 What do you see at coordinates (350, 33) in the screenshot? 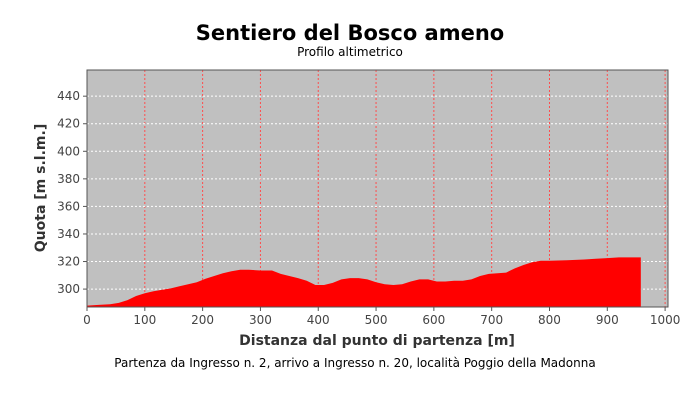
I see `chart-title: Sentiero del Bosco ameno` at bounding box center [350, 33].